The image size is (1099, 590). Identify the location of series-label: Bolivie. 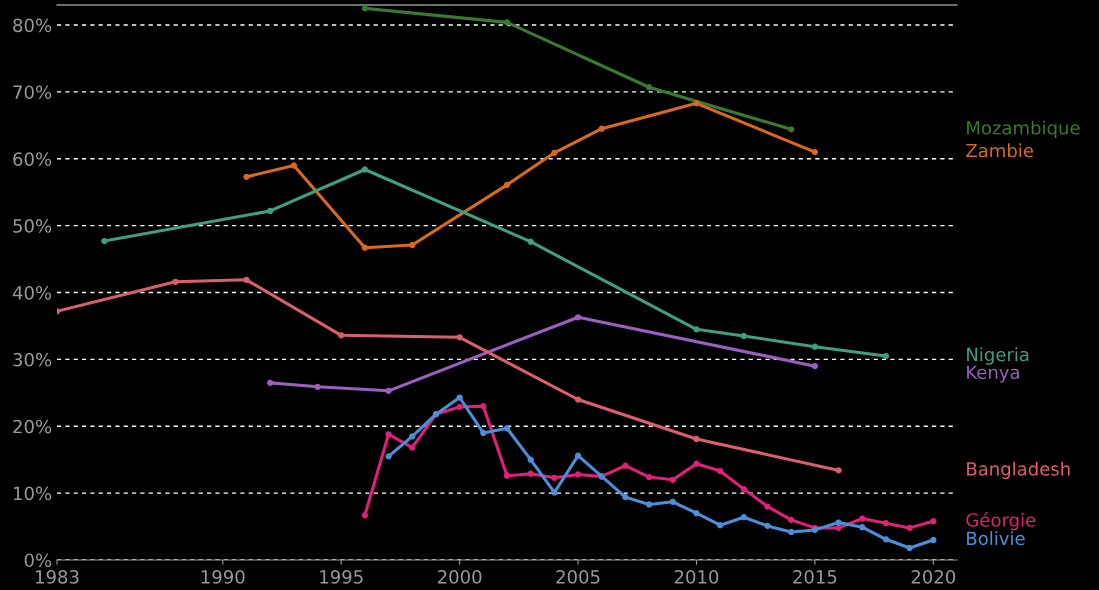
(996, 538).